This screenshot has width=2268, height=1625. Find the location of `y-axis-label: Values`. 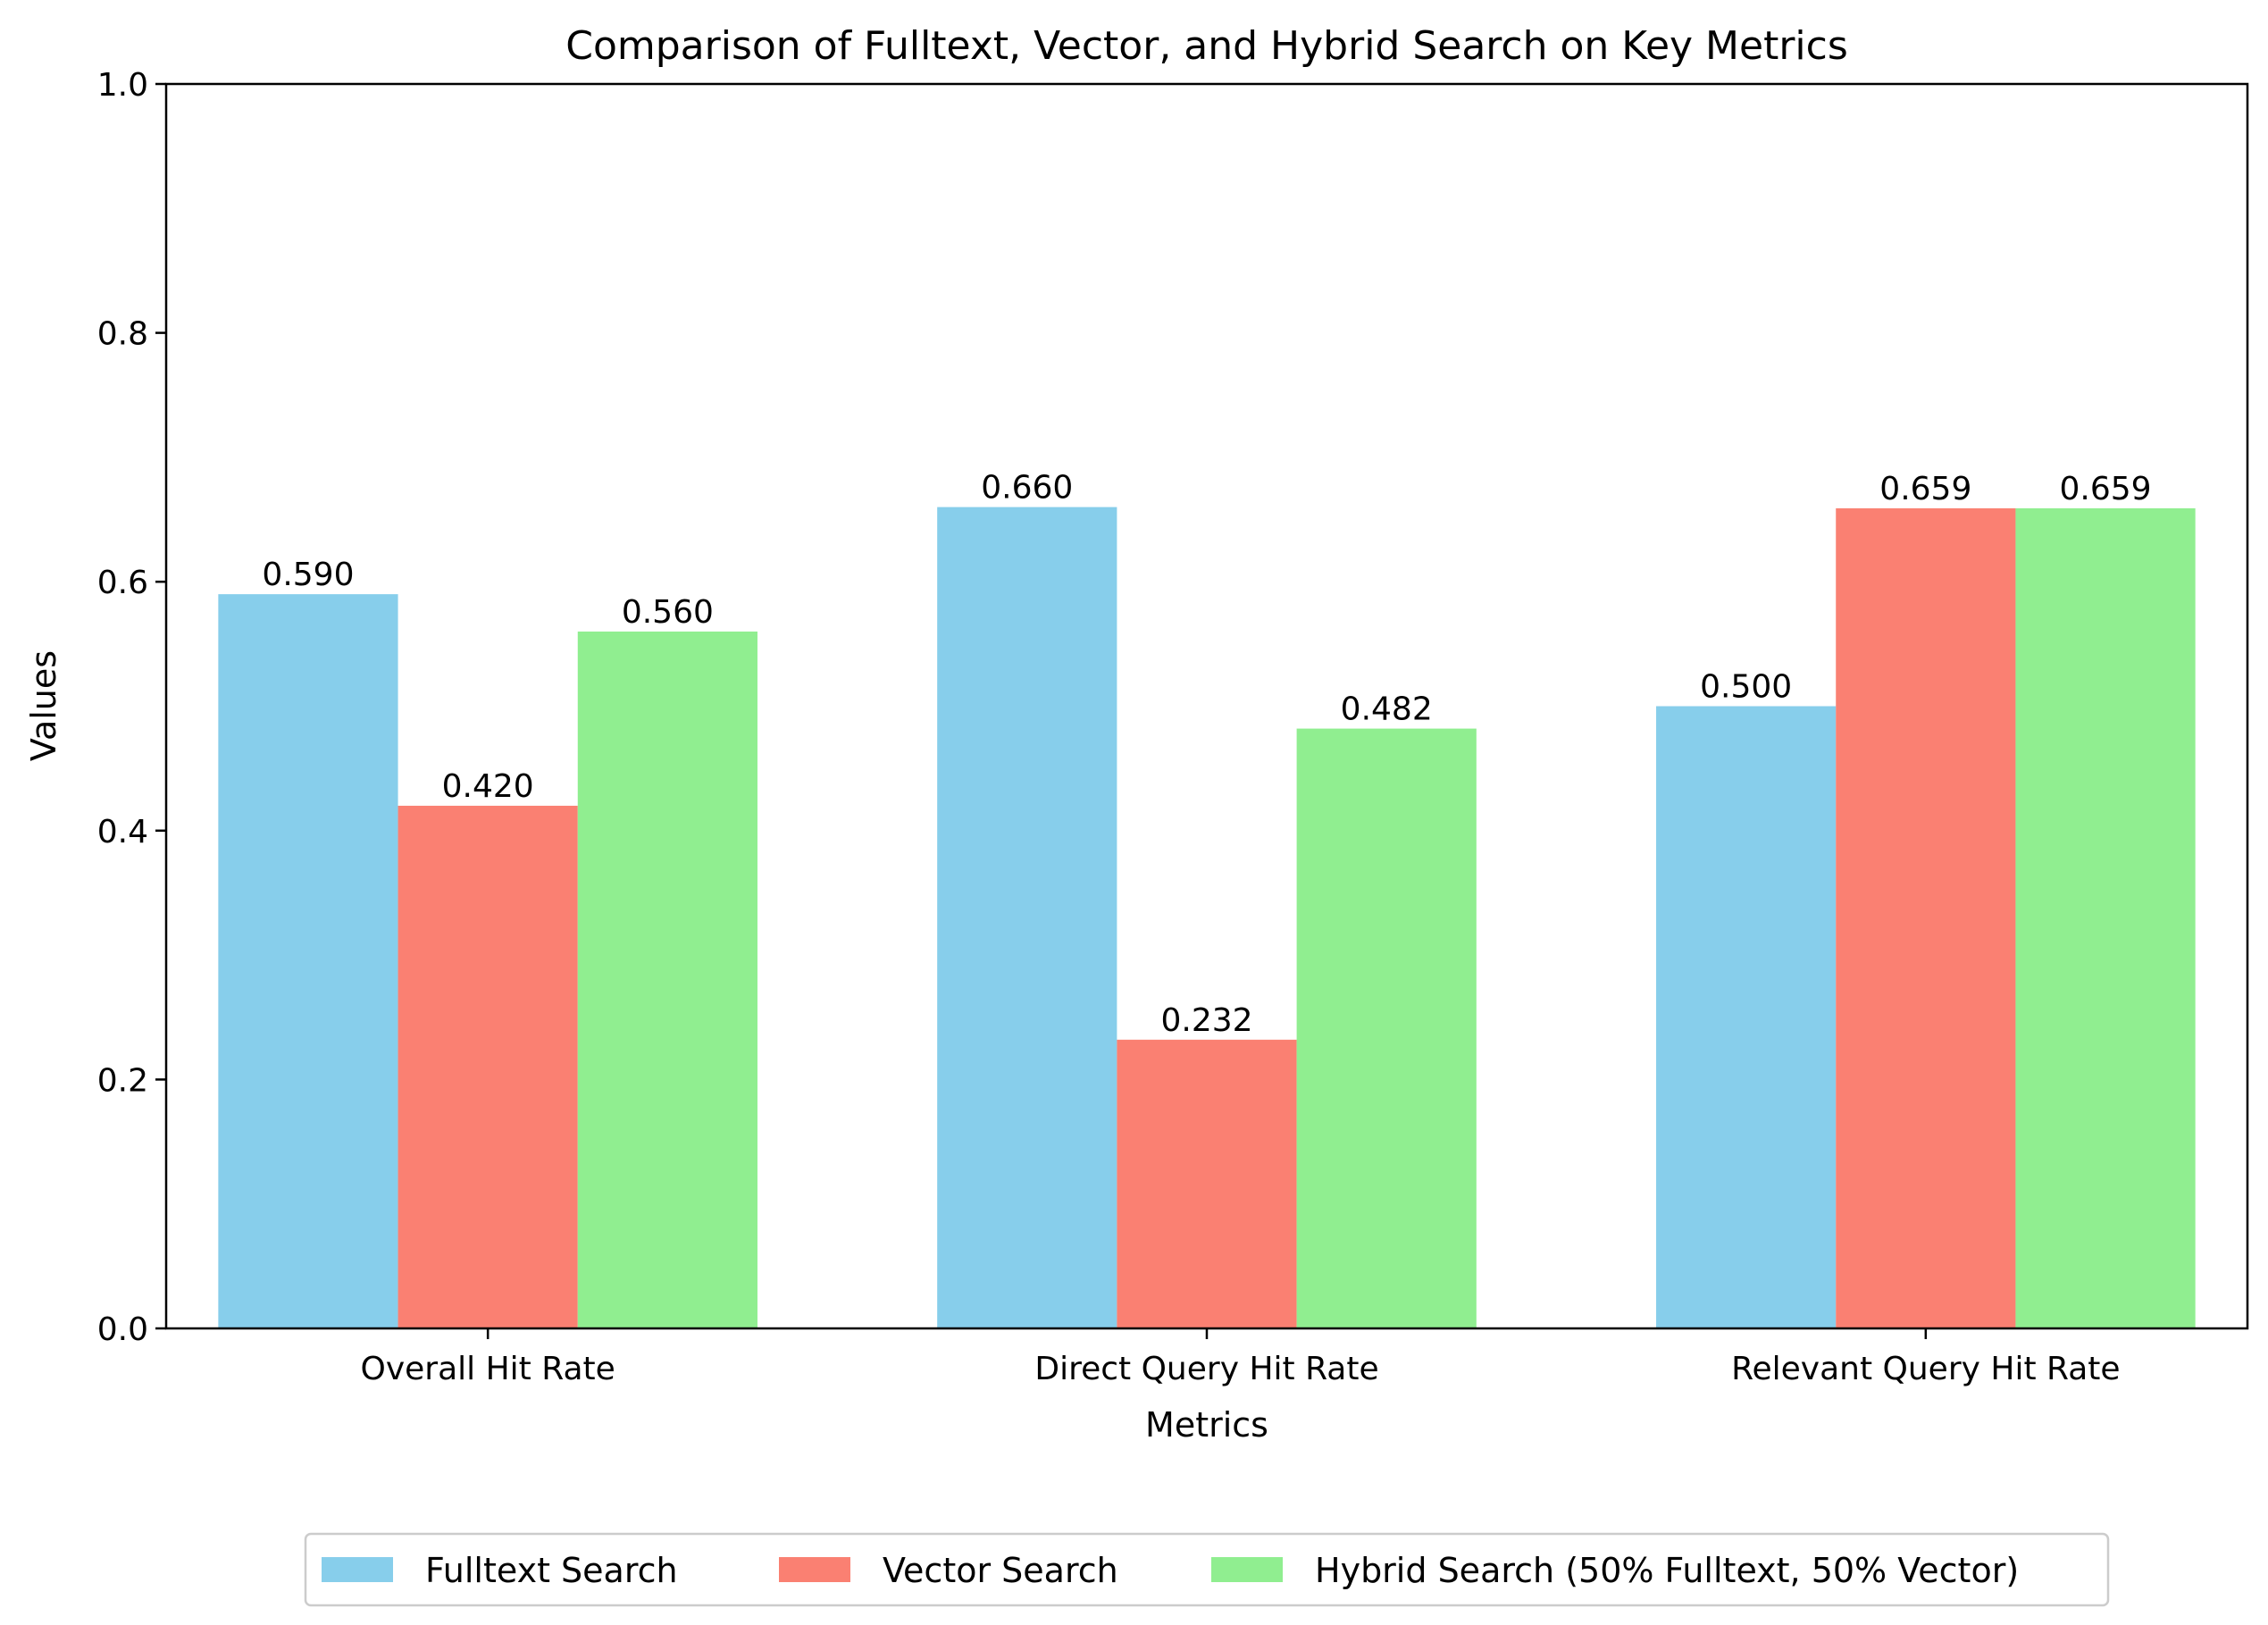

y-axis-label: Values is located at coordinates (43, 705).